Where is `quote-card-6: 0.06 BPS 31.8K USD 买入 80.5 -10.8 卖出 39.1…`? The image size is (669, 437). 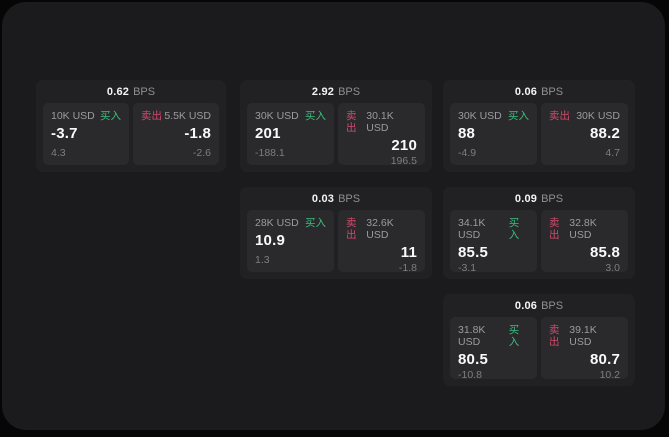
quote-card-6: 0.06 BPS 31.8K USD 买入 80.5 -10.8 卖出 39.1… is located at coordinates (539, 340).